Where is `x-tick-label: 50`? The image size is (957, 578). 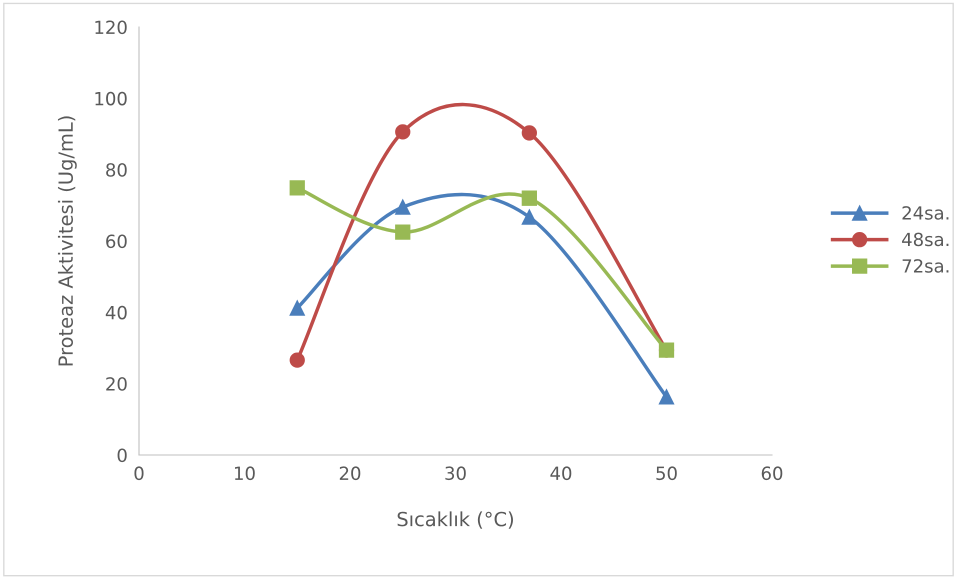 x-tick-label: 50 is located at coordinates (666, 473).